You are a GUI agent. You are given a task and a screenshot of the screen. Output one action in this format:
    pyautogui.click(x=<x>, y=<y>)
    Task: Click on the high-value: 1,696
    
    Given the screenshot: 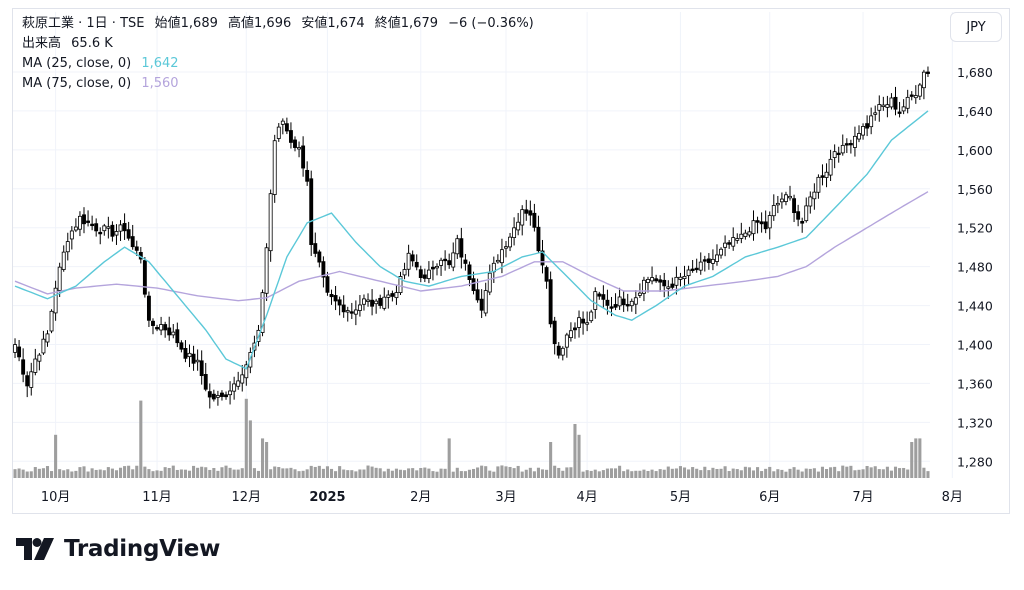 What is the action you would take?
    pyautogui.click(x=273, y=23)
    